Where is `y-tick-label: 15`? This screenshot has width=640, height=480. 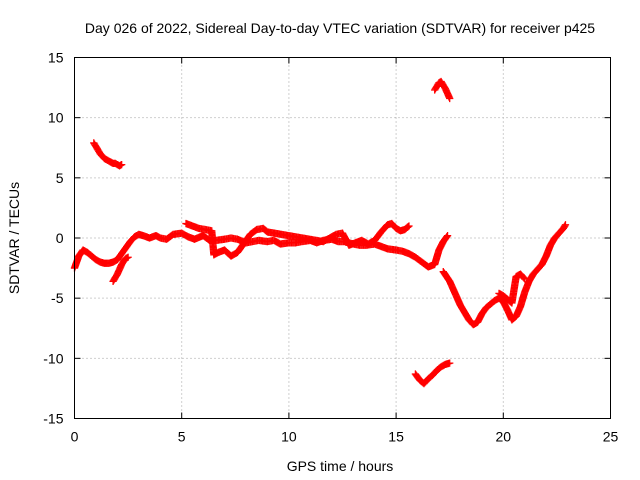
y-tick-label: 15 is located at coordinates (56, 58).